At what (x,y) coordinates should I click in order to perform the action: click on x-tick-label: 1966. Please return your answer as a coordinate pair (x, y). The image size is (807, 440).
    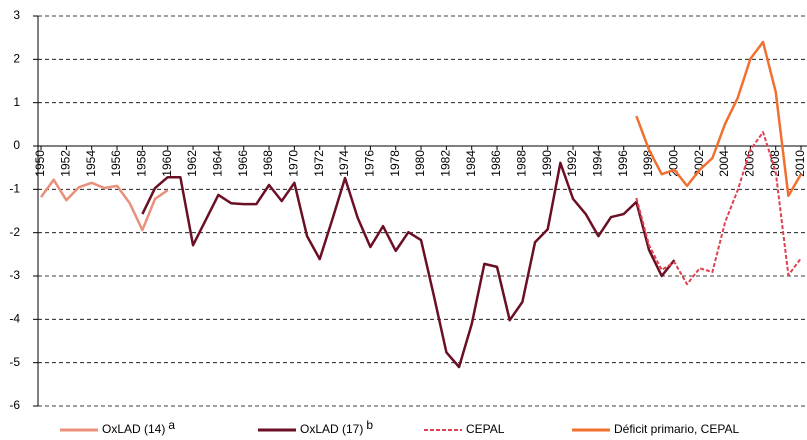
    Looking at the image, I should click on (243, 163).